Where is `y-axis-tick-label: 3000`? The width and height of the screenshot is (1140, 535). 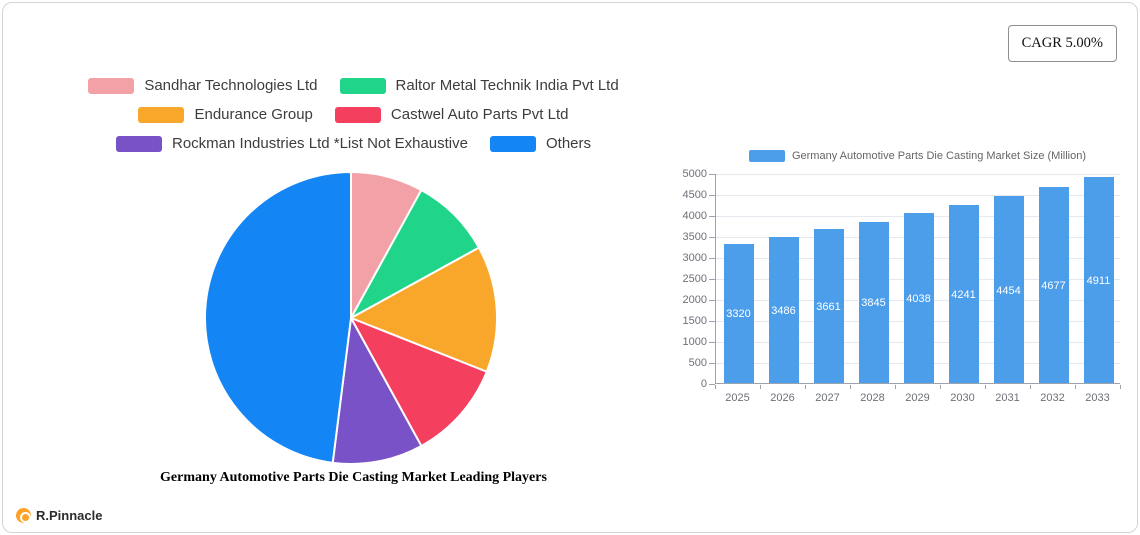 y-axis-tick-label: 3000 is located at coordinates (694, 258).